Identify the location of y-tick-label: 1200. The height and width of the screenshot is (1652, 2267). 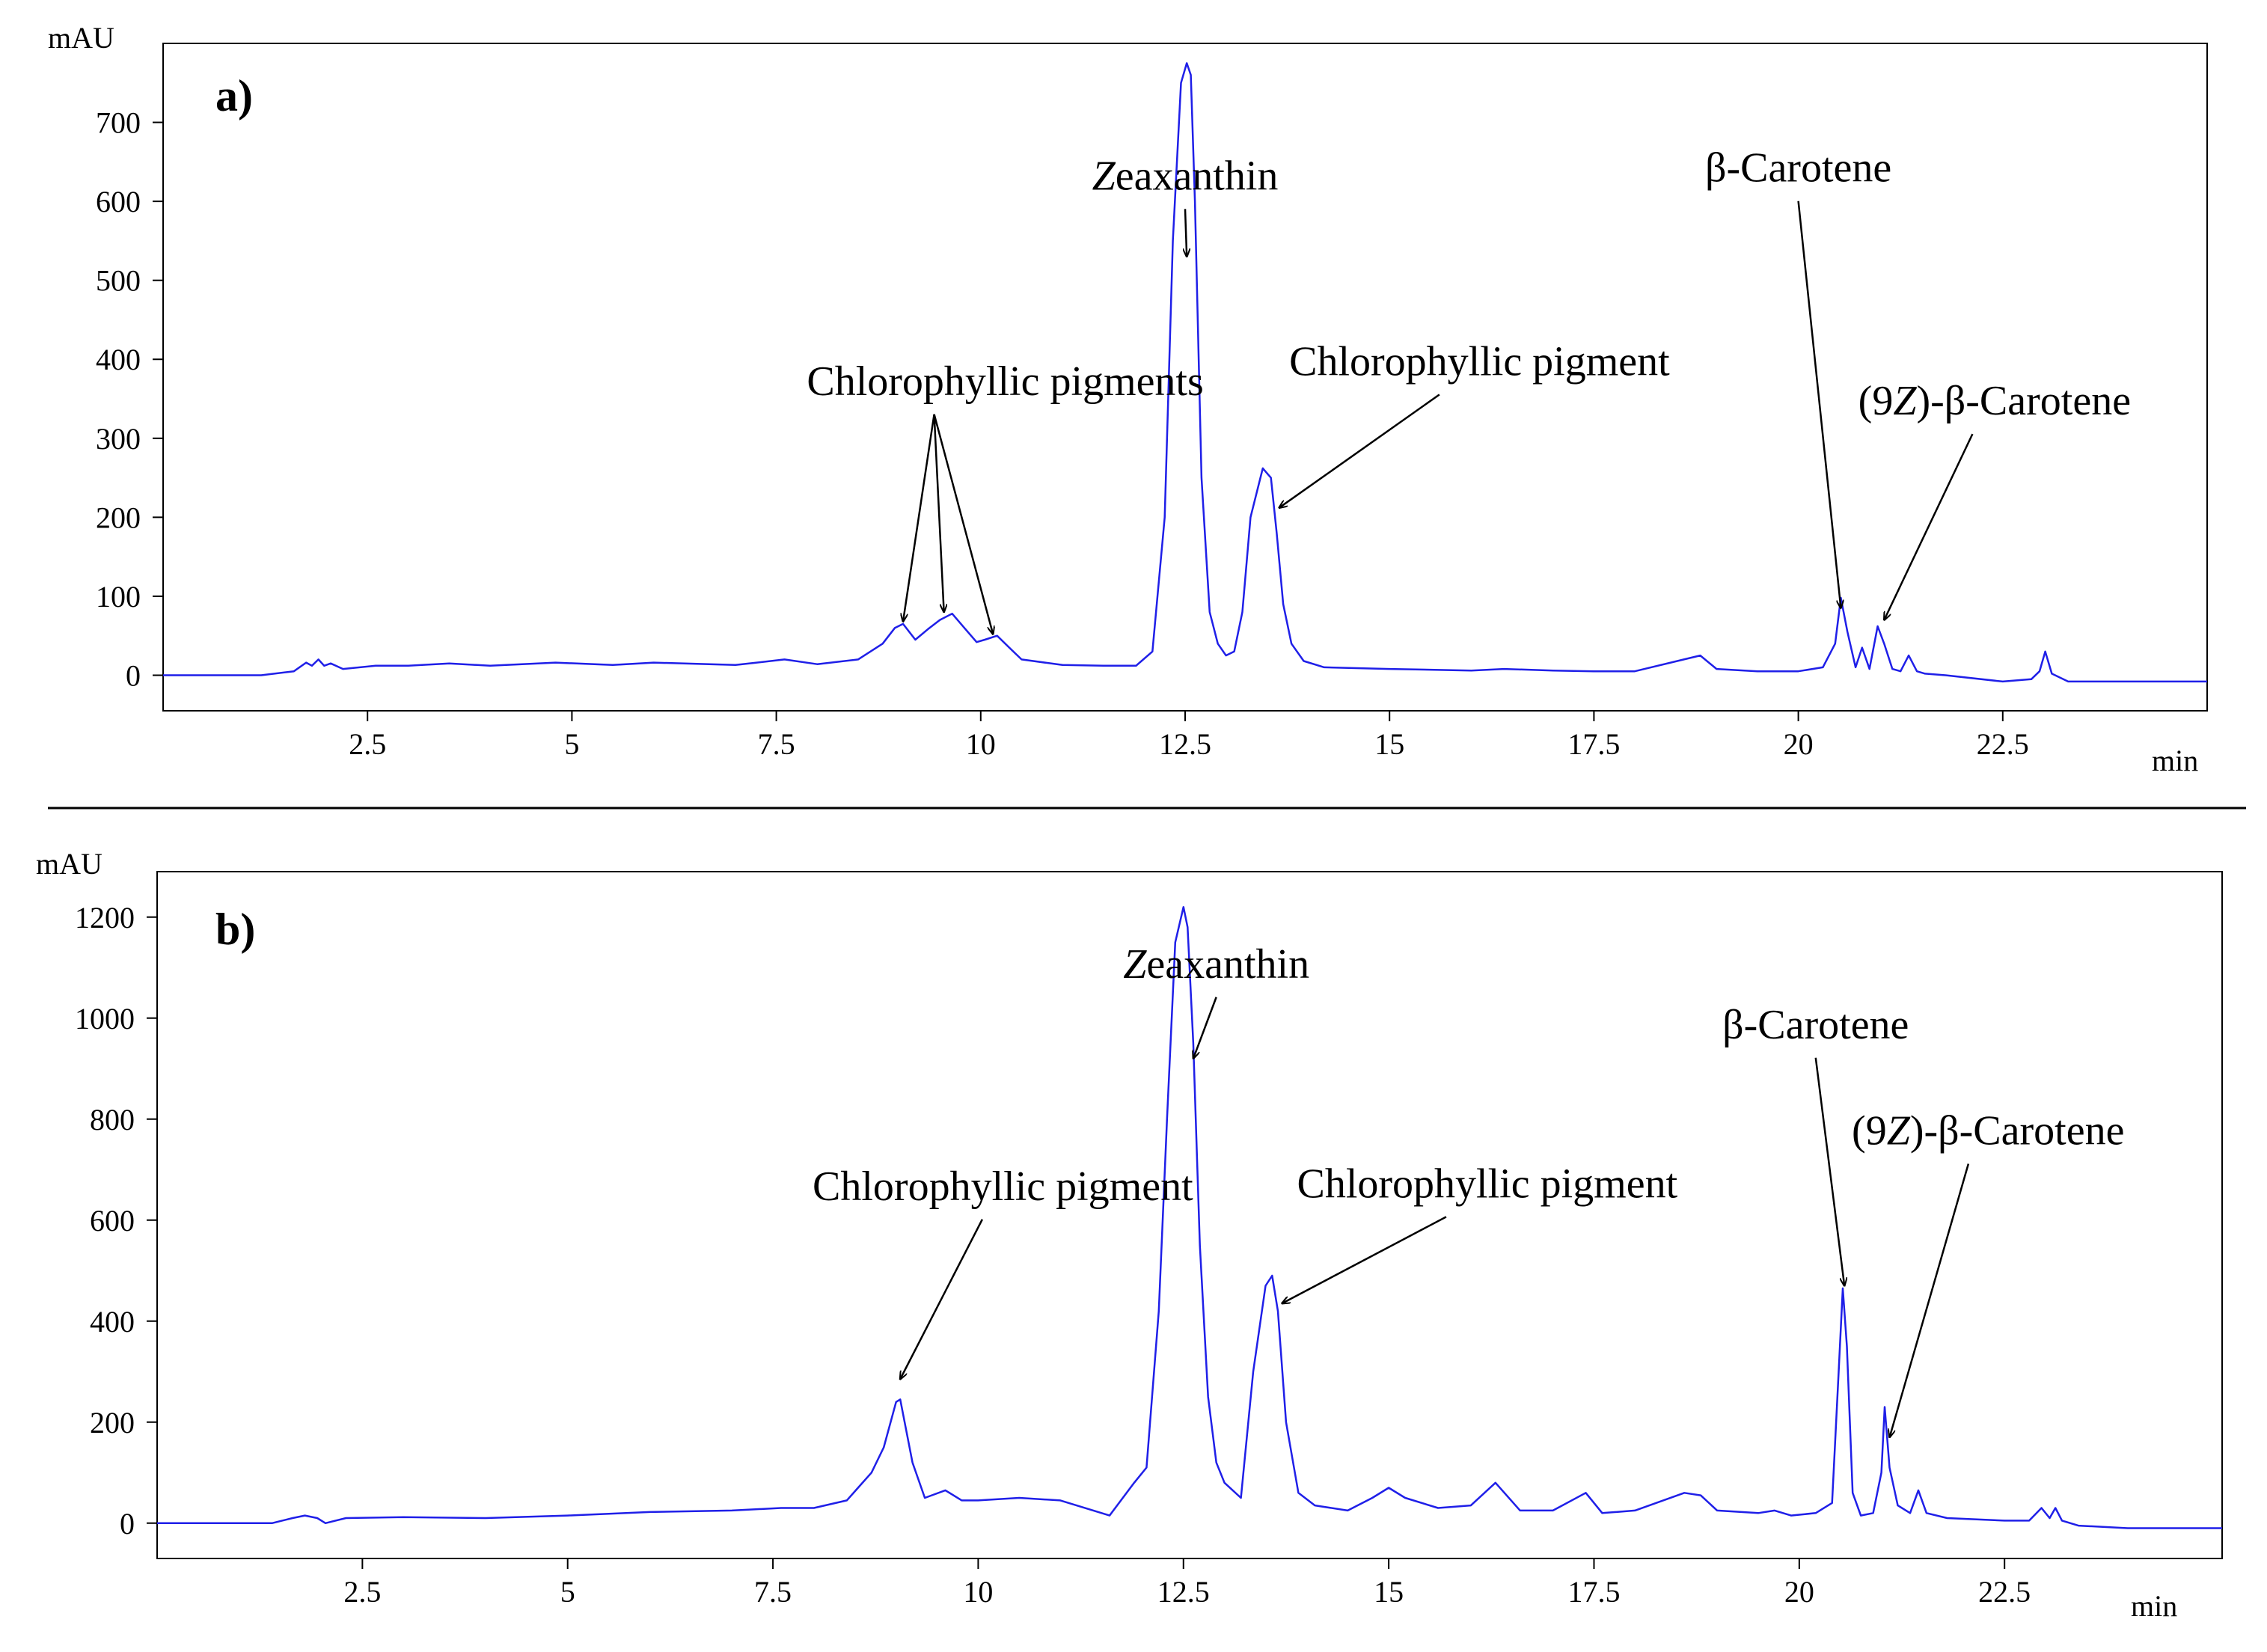
(105, 917).